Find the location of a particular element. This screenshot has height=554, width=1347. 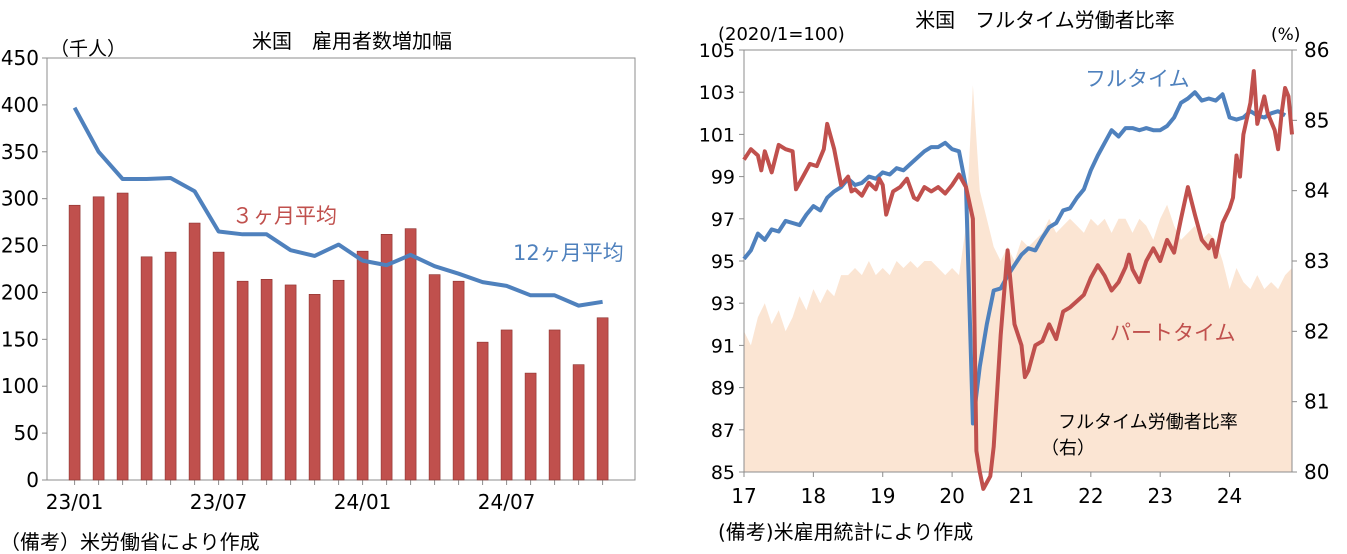

x-tick-label: 18 is located at coordinates (813, 496).